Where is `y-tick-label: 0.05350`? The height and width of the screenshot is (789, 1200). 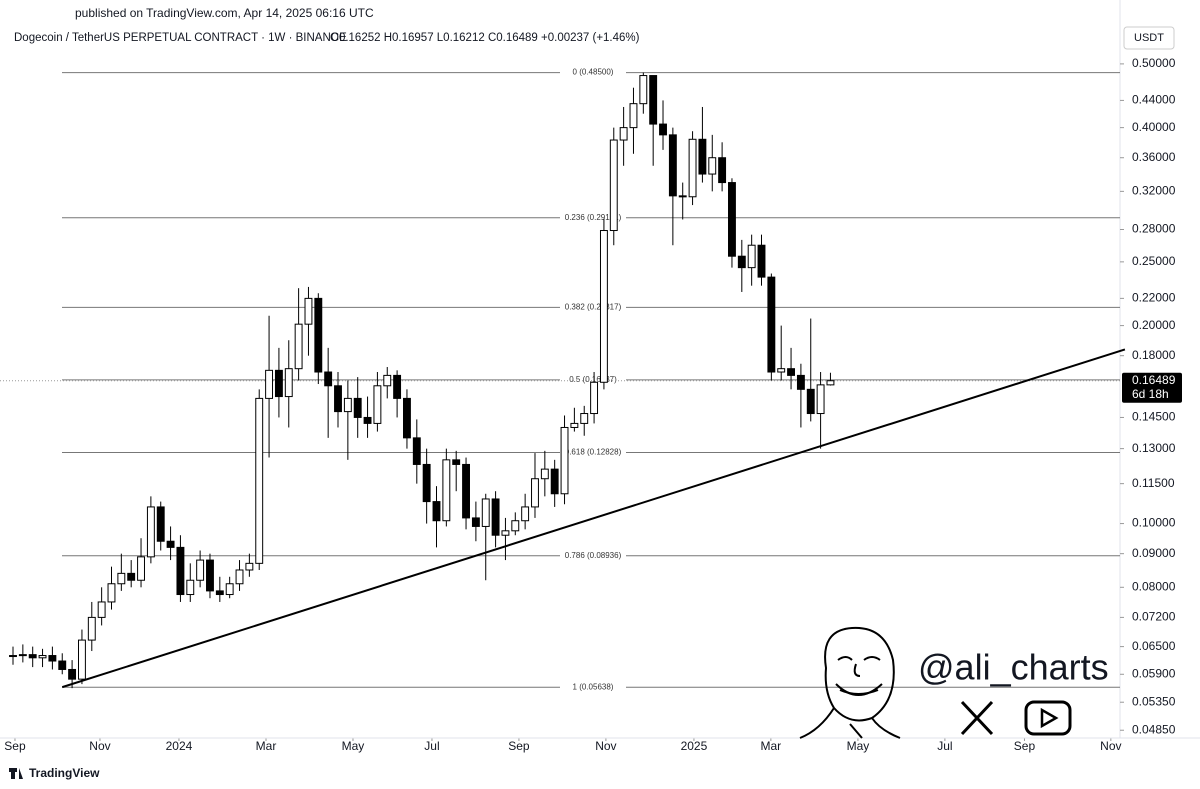
y-tick-label: 0.05350 is located at coordinates (1154, 701).